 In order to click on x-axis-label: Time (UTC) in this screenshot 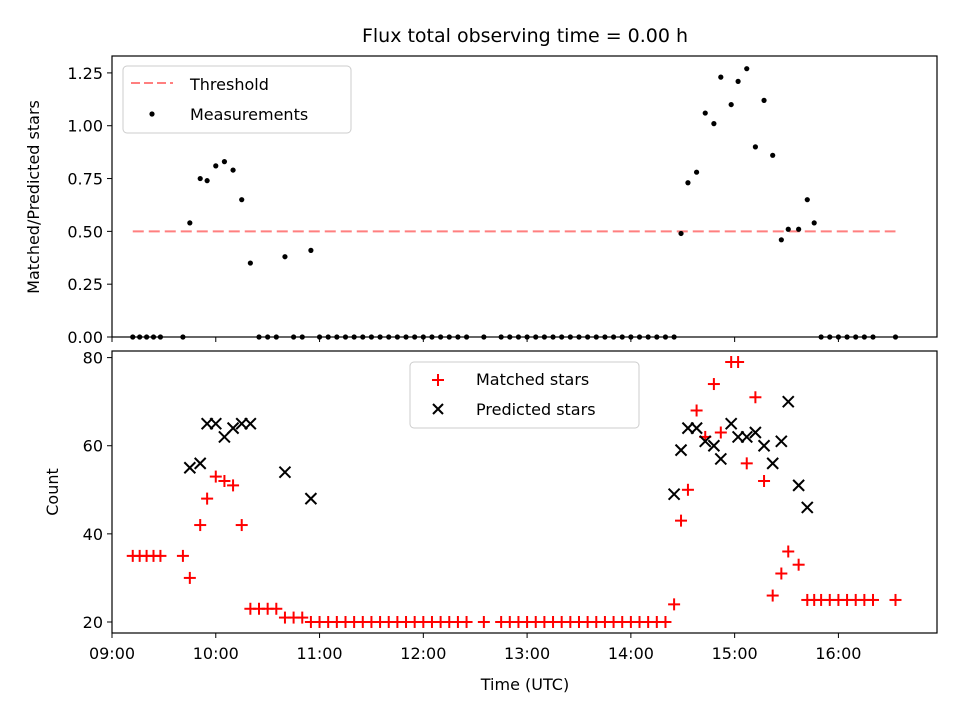, I will do `click(524, 684)`.